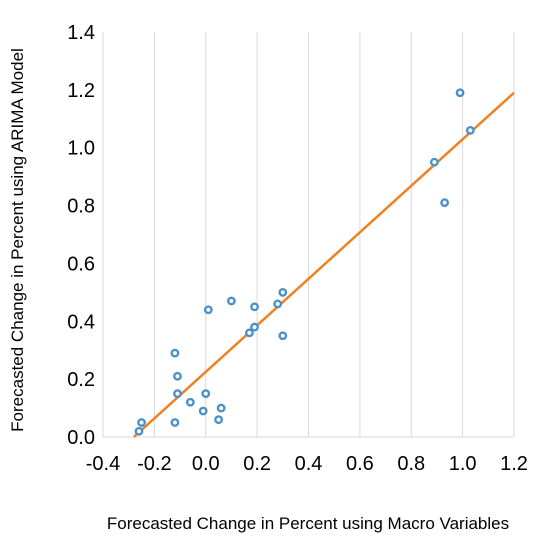 The image size is (550, 545). What do you see at coordinates (81, 322) in the screenshot?
I see `y-tick-label: 0.4` at bounding box center [81, 322].